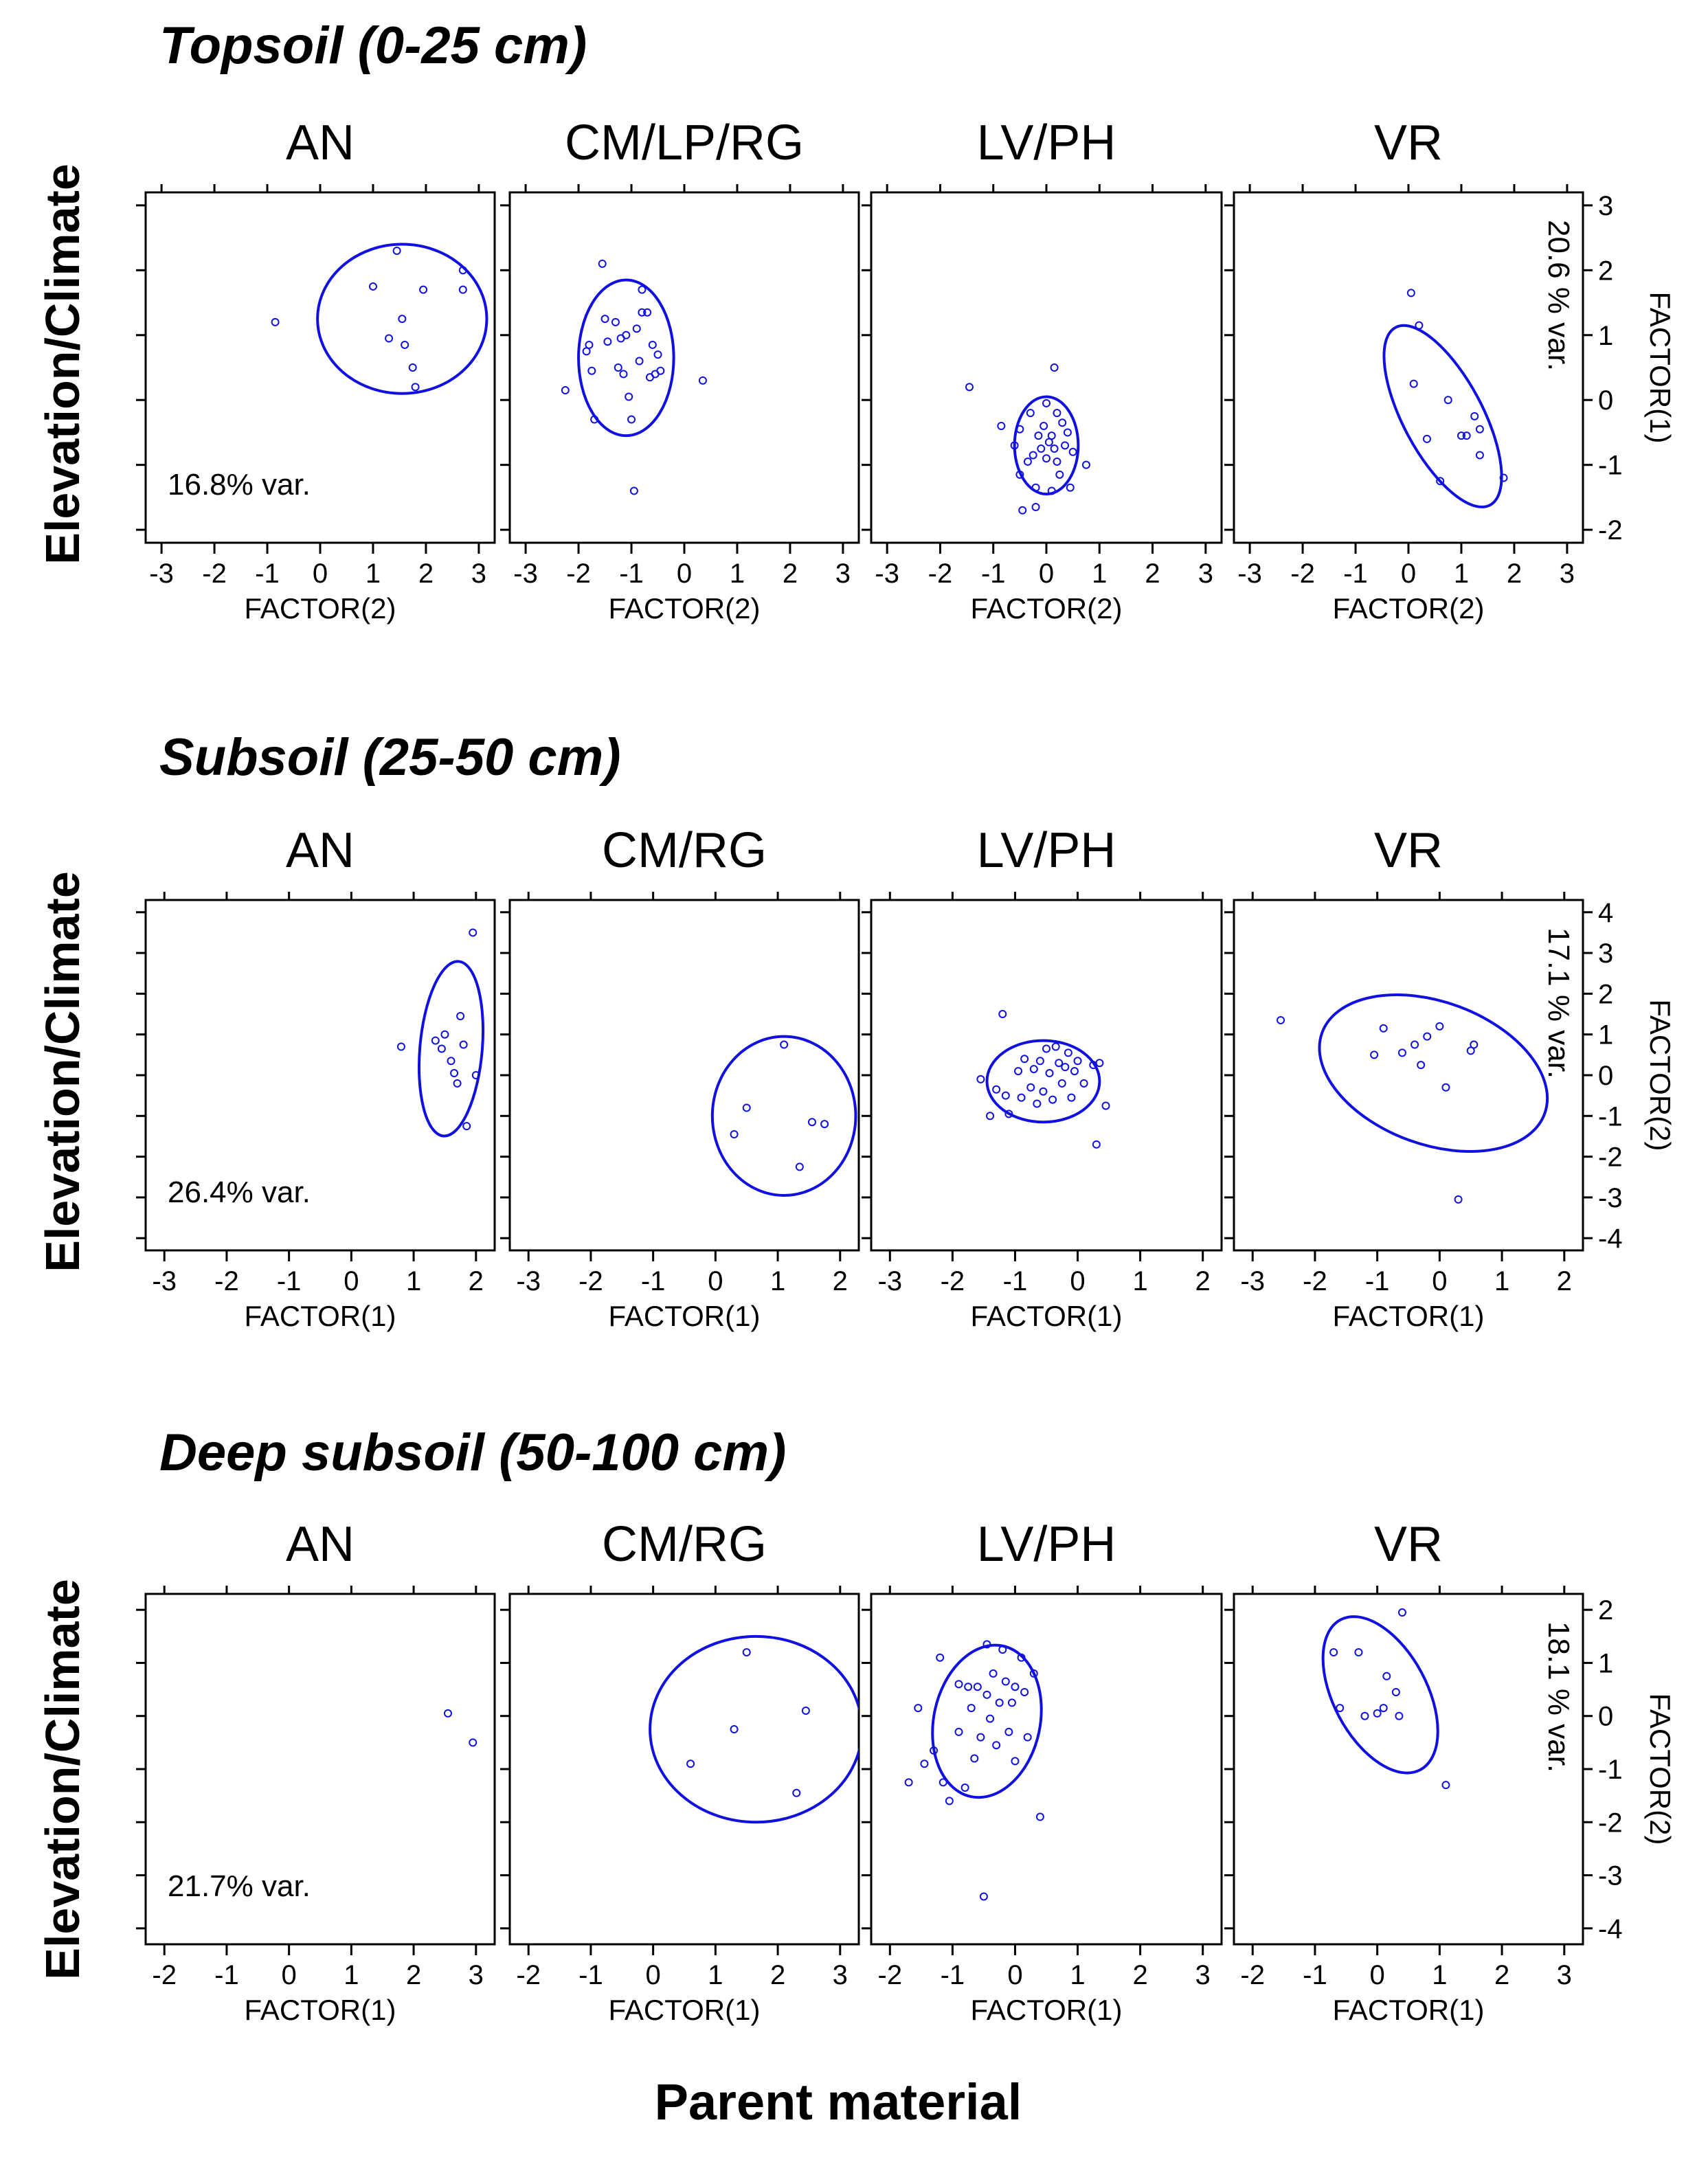 The height and width of the screenshot is (2160, 1708). Describe the element at coordinates (1605, 271) in the screenshot. I see `y-tick-label: 2` at that location.